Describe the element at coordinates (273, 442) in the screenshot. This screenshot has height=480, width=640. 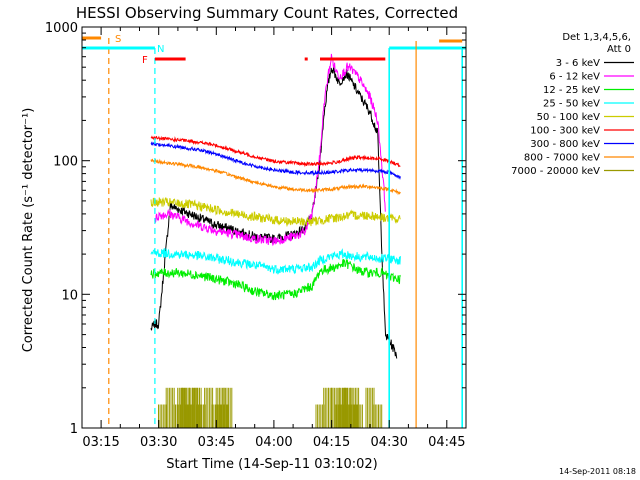
I see `x-tick-label: 04:00` at that location.